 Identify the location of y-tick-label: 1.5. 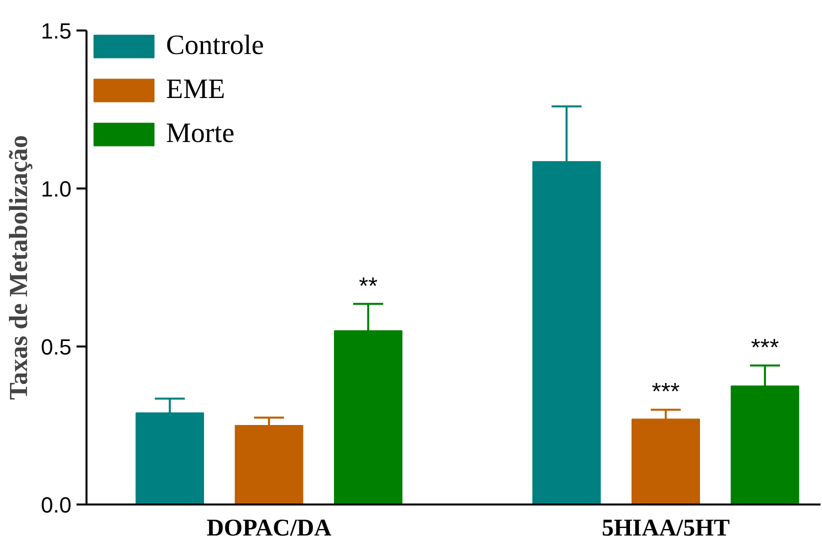
(56, 31).